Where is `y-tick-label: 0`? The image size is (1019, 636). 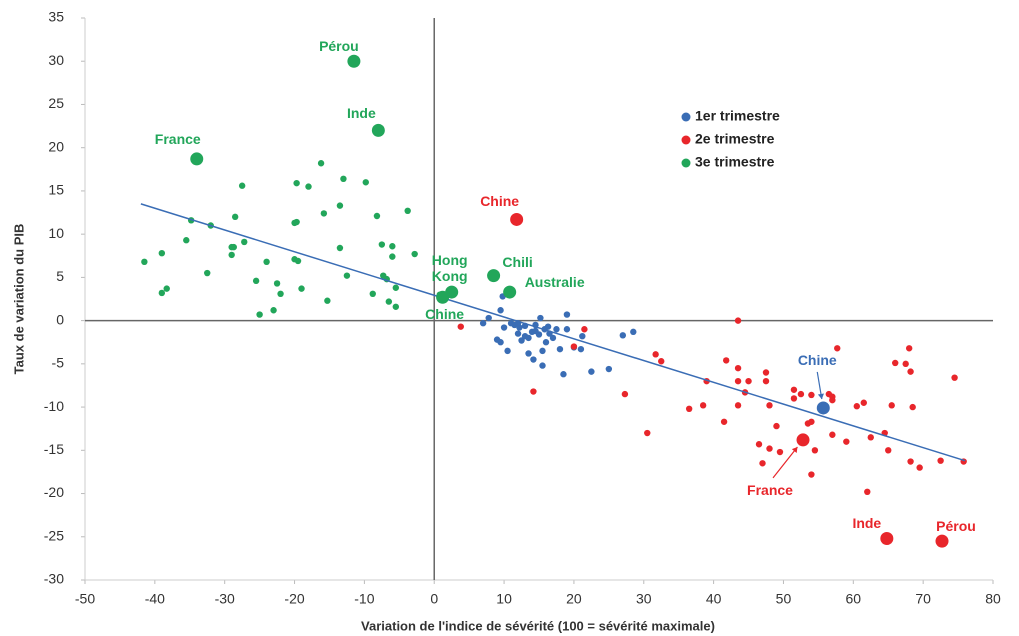 y-tick-label: 0 is located at coordinates (60, 319).